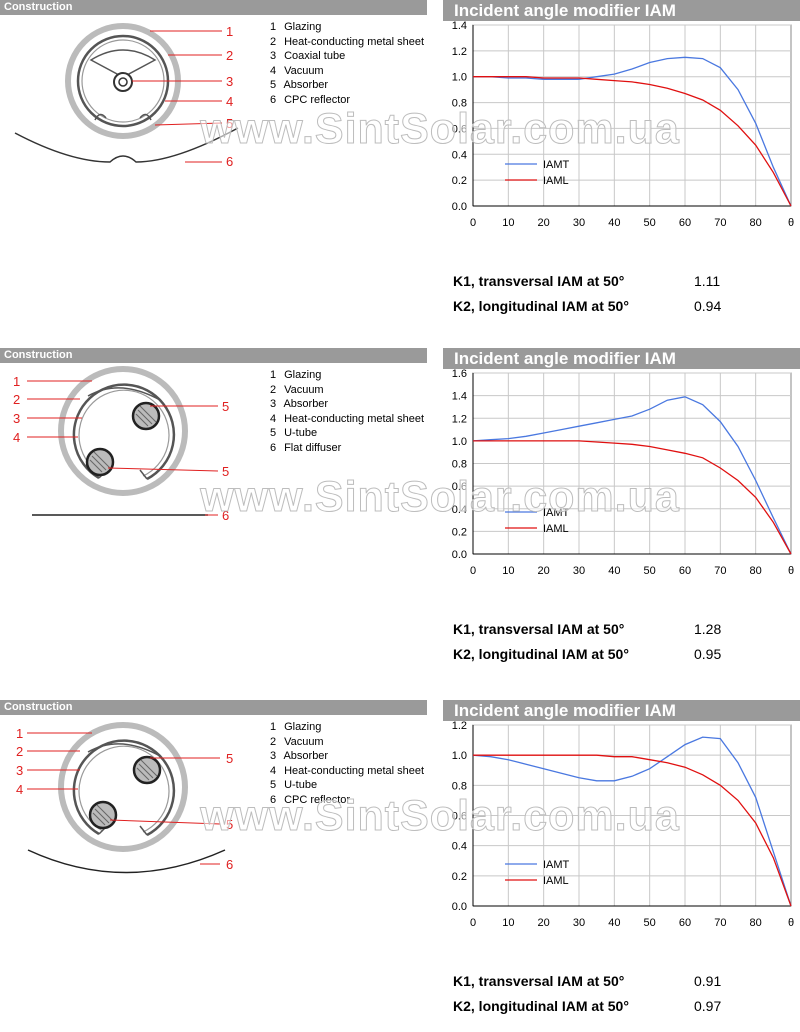 The height and width of the screenshot is (1032, 800). I want to click on callout-6: 6, so click(225, 515).